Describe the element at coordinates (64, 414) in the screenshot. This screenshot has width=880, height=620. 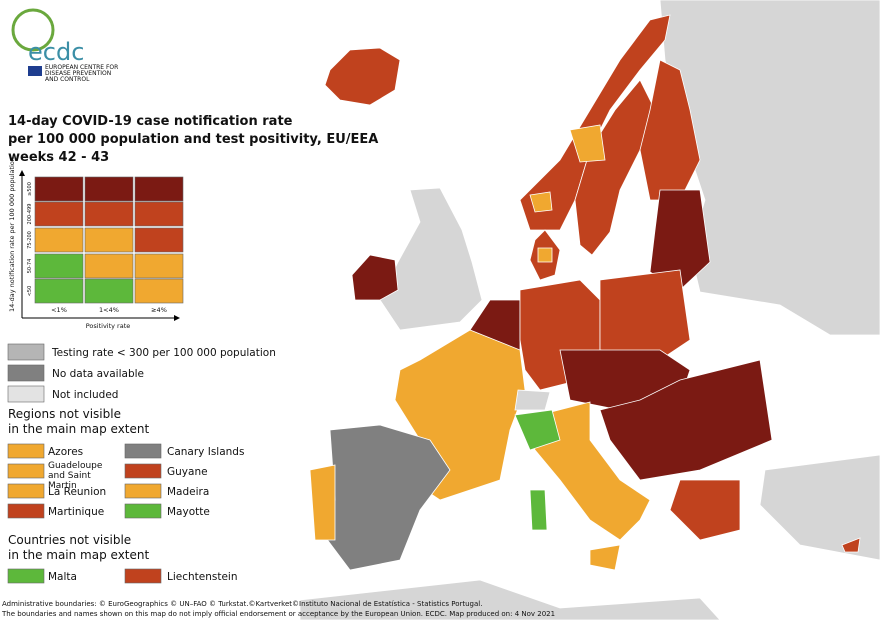
I see `section-title: Regions not visible` at that location.